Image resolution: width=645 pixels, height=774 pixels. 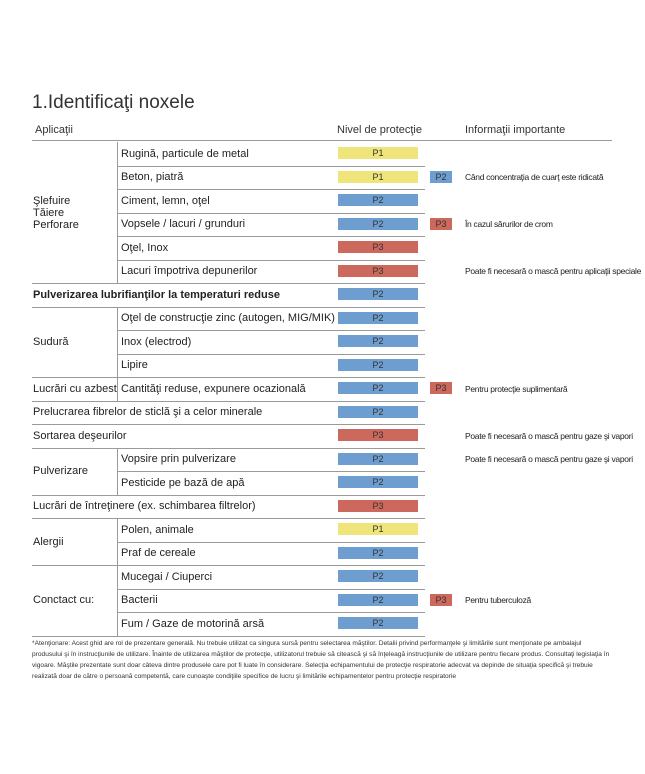 I want to click on item-label: Mucegai / Ciuperci, so click(x=167, y=576).